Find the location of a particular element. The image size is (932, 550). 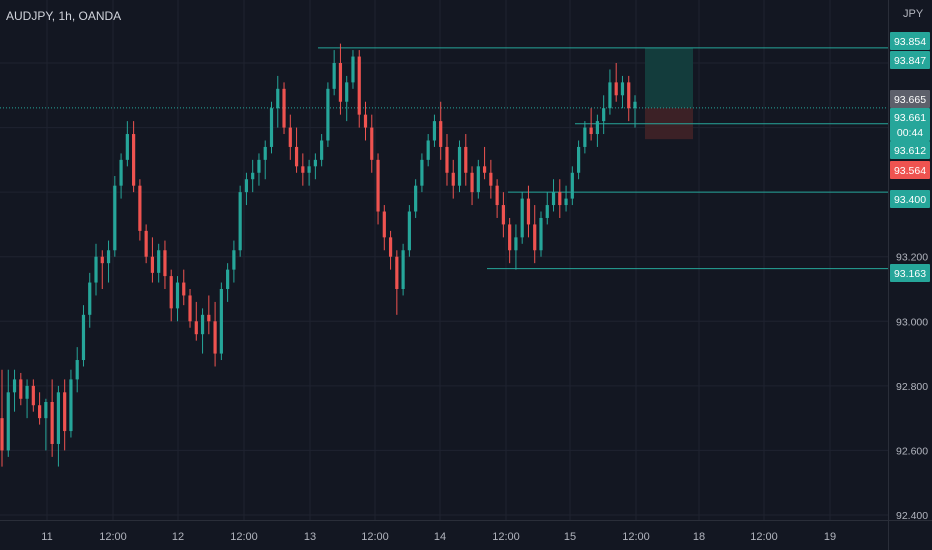

position-zones is located at coordinates (669, 93).